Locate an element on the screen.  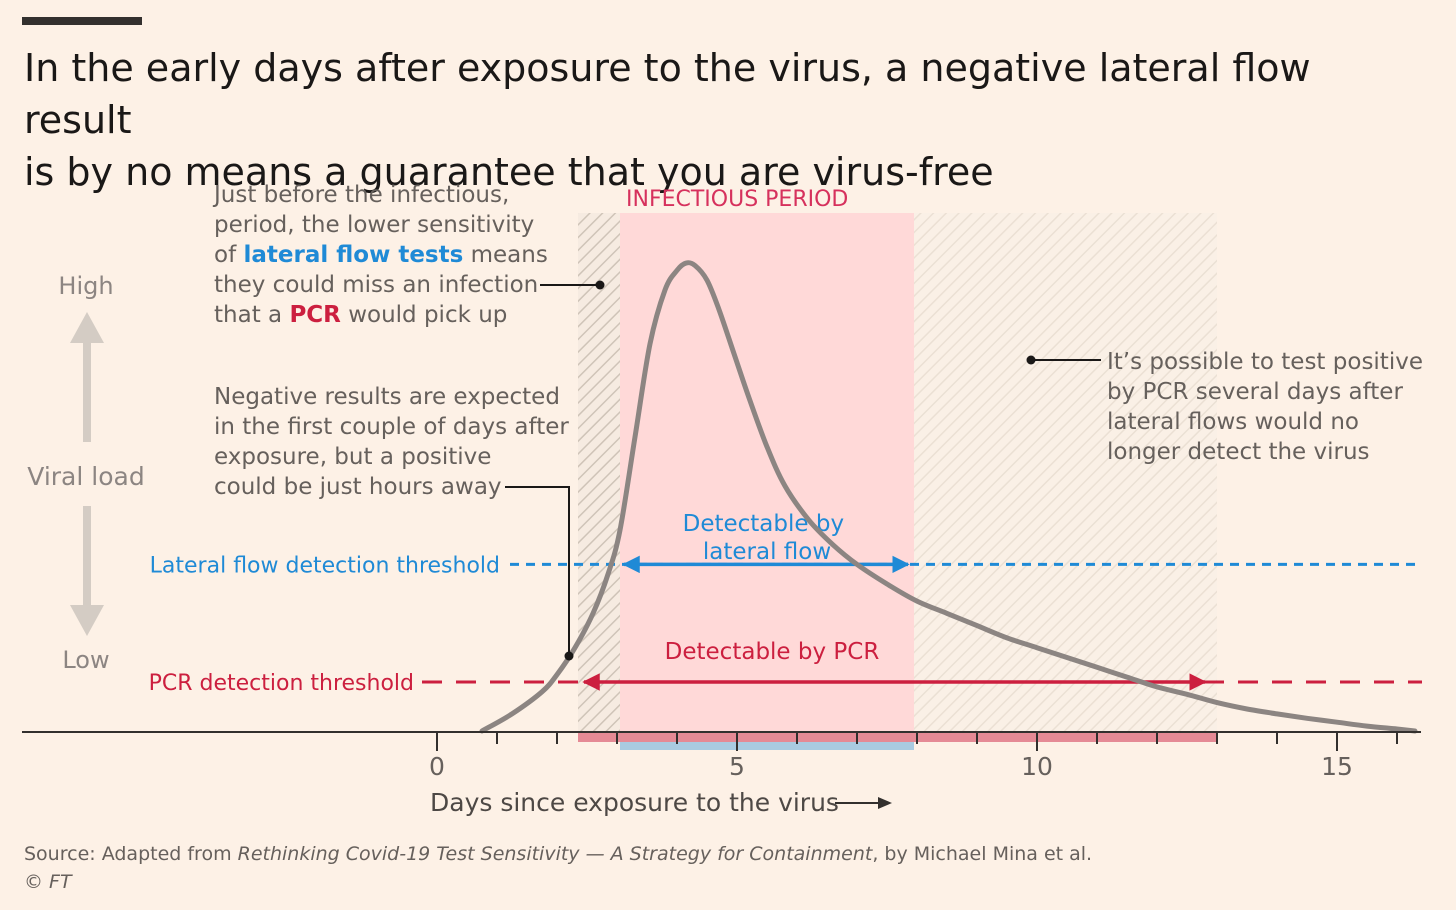
annotation-negative-line-3: exposure, but a positive is located at coordinates (352, 457).